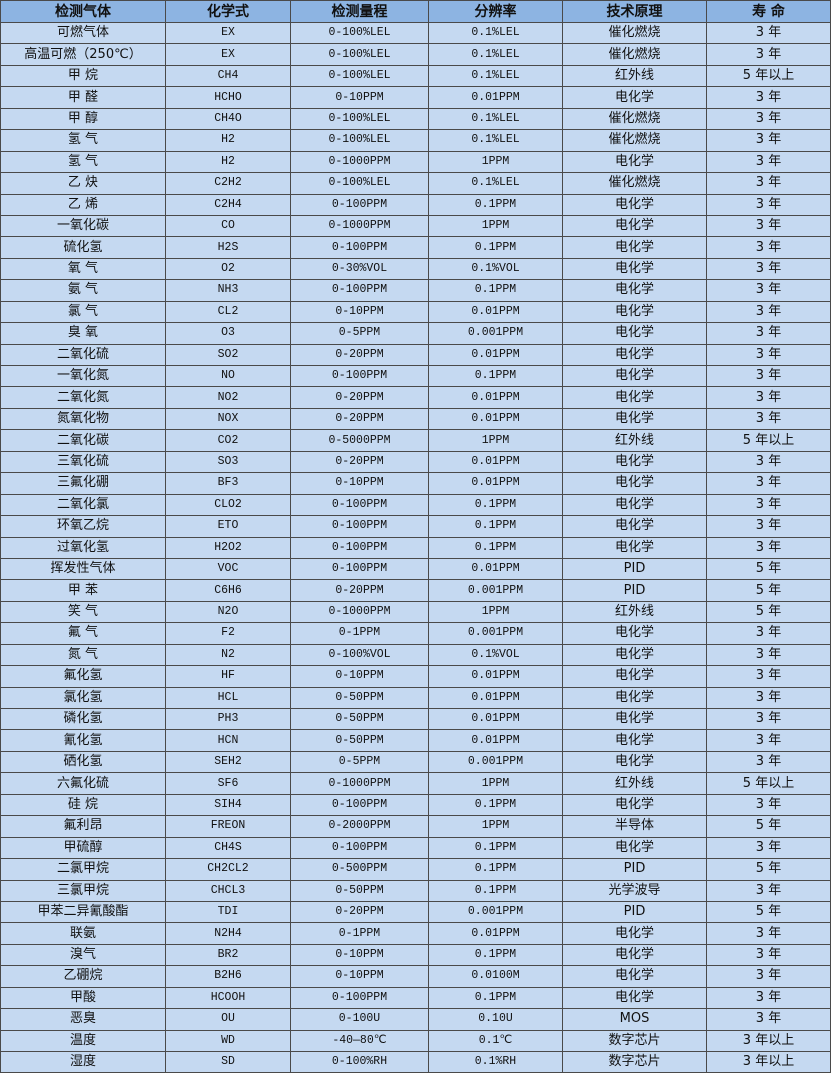 Image resolution: width=831 pixels, height=1075 pixels. I want to click on cell-gas-name: 氟 气, so click(83, 633).